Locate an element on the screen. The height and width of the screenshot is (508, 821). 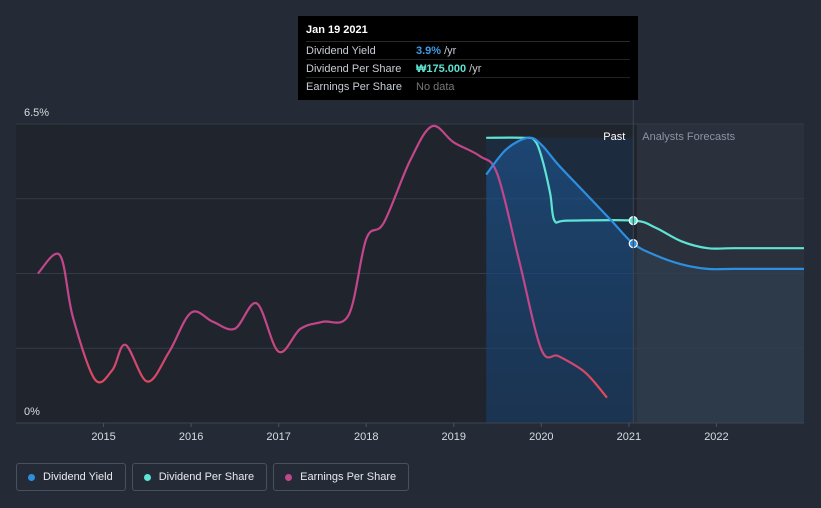
x-tick-label: 2016 is located at coordinates (191, 437).